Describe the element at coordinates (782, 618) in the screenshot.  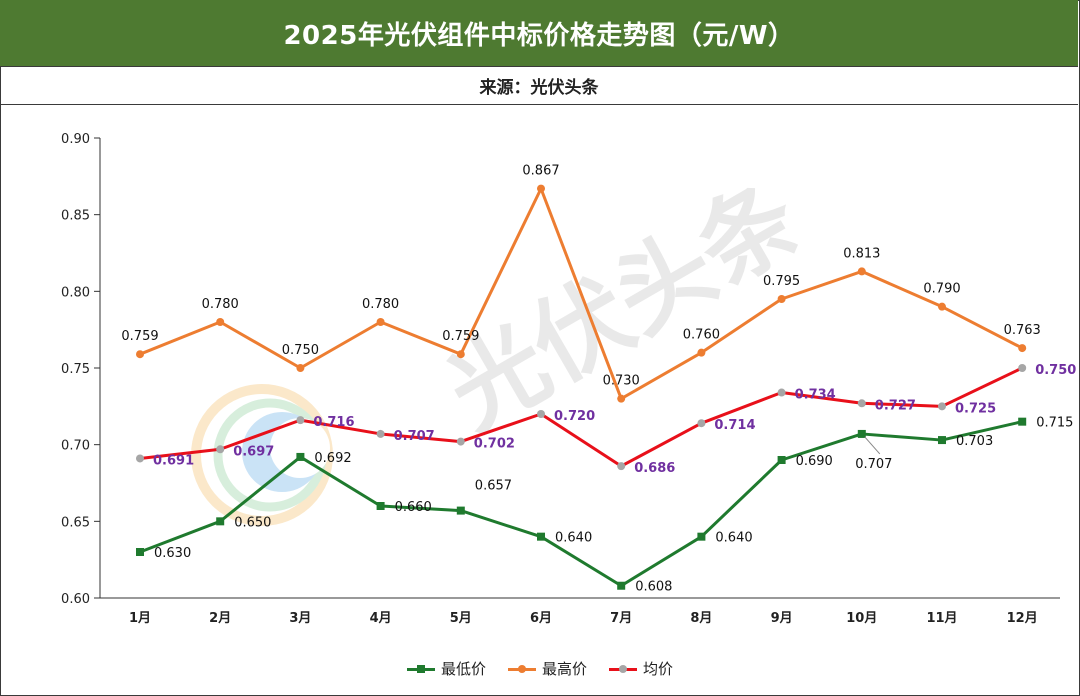
I see `x-tick-label: 9月` at that location.